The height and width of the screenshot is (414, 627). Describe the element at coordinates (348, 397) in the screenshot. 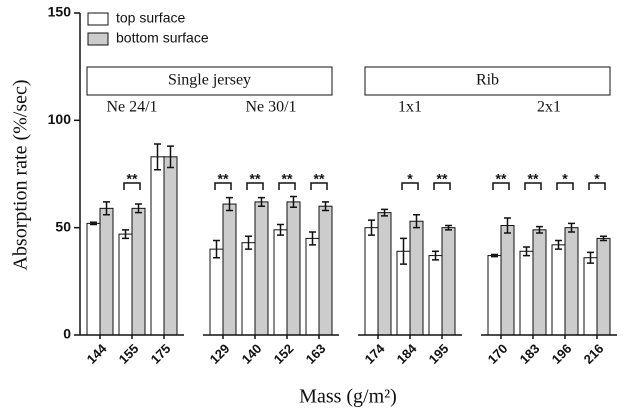

I see `x-axis-title: Mass (g/m²)` at that location.